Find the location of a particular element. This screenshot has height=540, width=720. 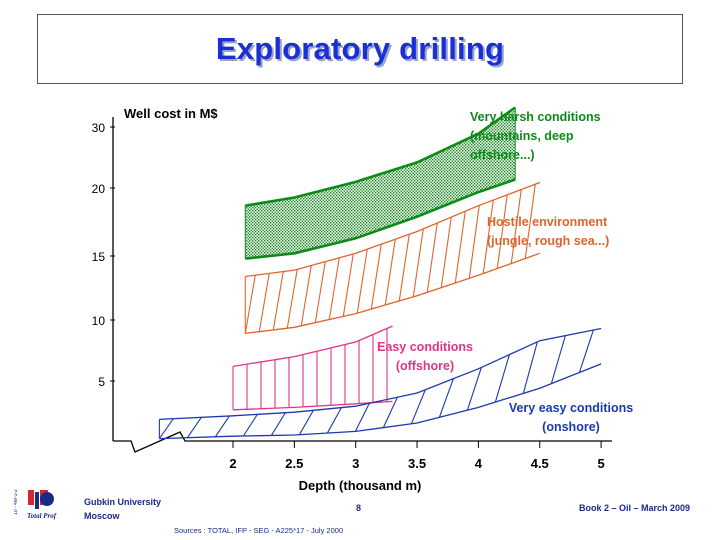

y-tick-label-20: 20 is located at coordinates (99, 189).